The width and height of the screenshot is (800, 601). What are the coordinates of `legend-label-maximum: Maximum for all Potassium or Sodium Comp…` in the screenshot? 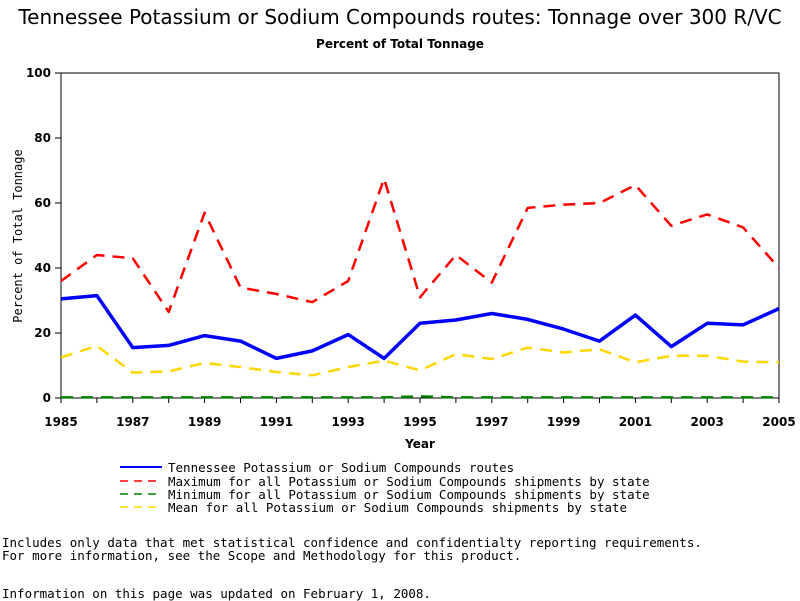 It's located at (409, 481).